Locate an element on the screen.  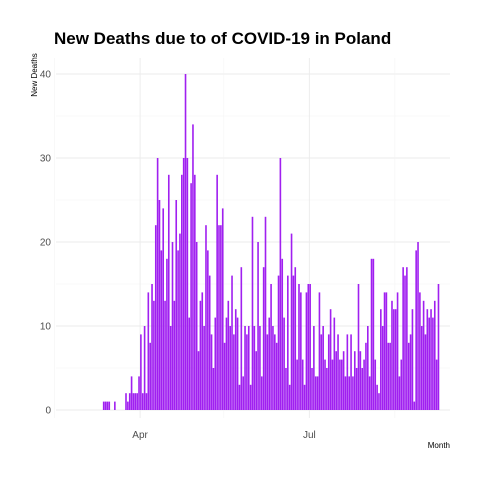
x-tick-label: Jul is located at coordinates (309, 435).